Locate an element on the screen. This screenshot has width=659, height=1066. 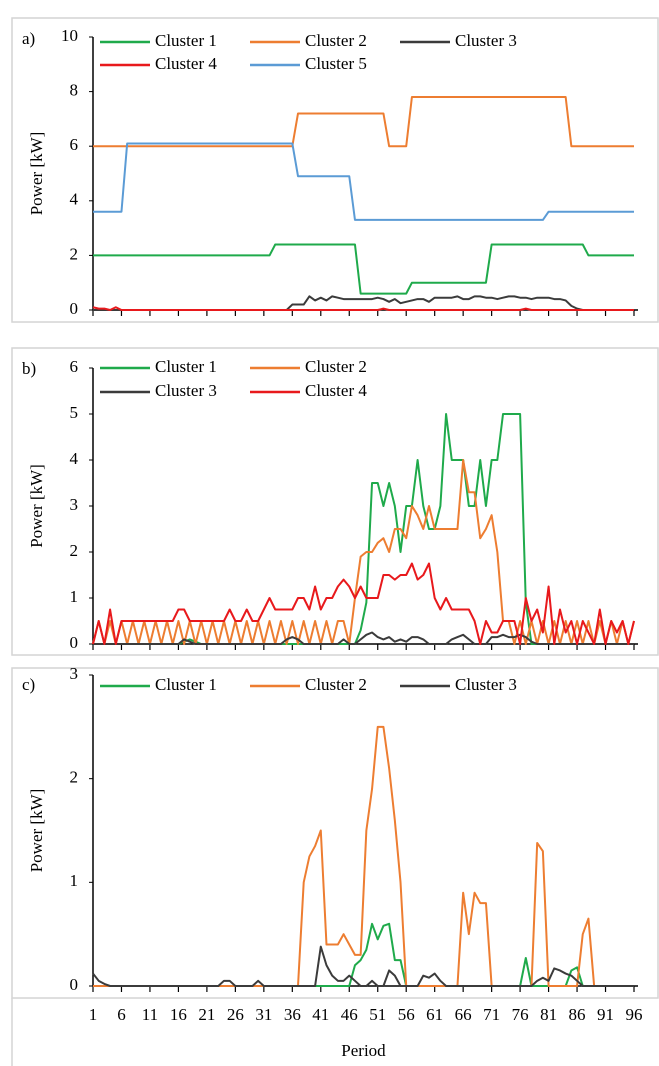
x-axis-label: Period is located at coordinates (363, 1050).